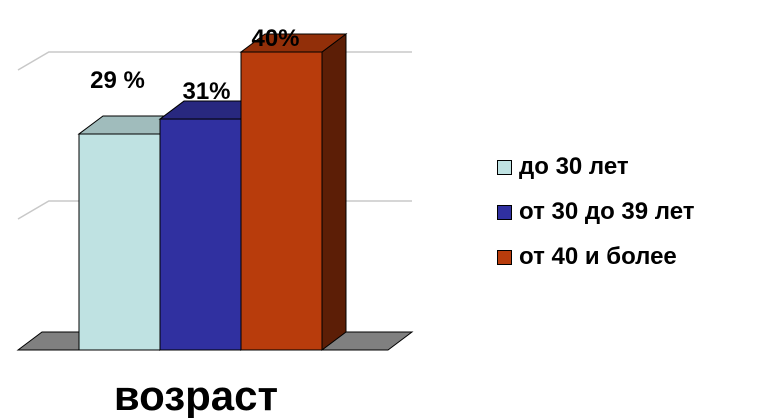  I want to click on bar-side, so click(334, 192).